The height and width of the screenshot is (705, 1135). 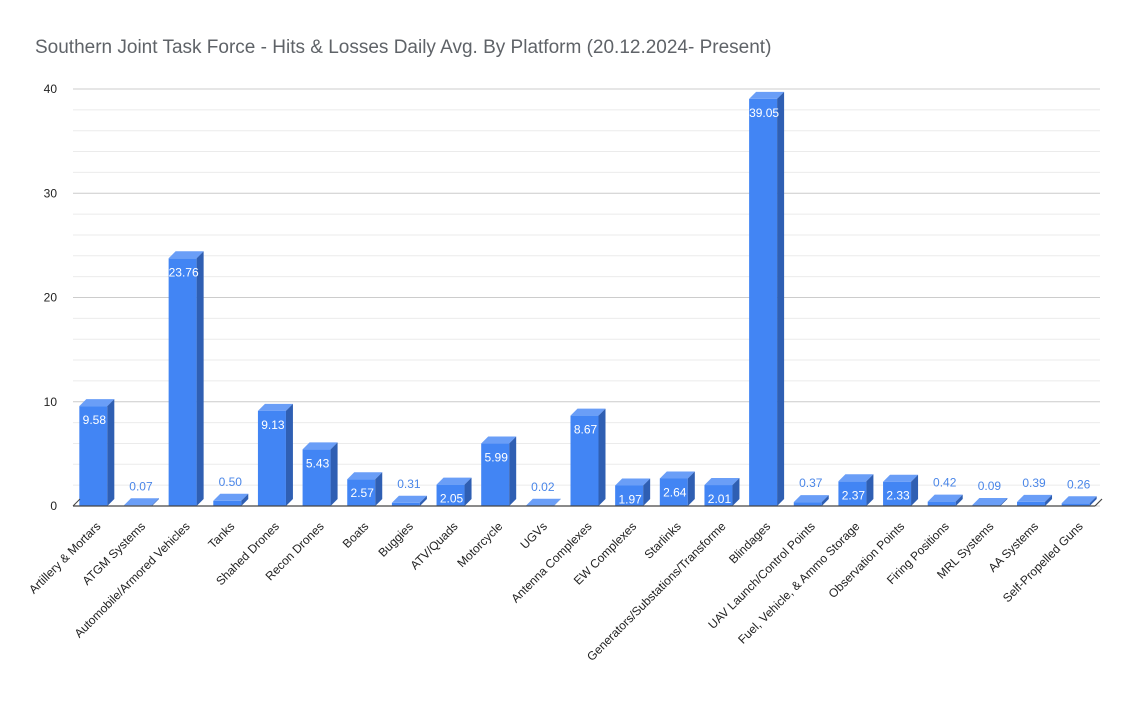 I want to click on bar-ugvs, so click(x=543, y=502).